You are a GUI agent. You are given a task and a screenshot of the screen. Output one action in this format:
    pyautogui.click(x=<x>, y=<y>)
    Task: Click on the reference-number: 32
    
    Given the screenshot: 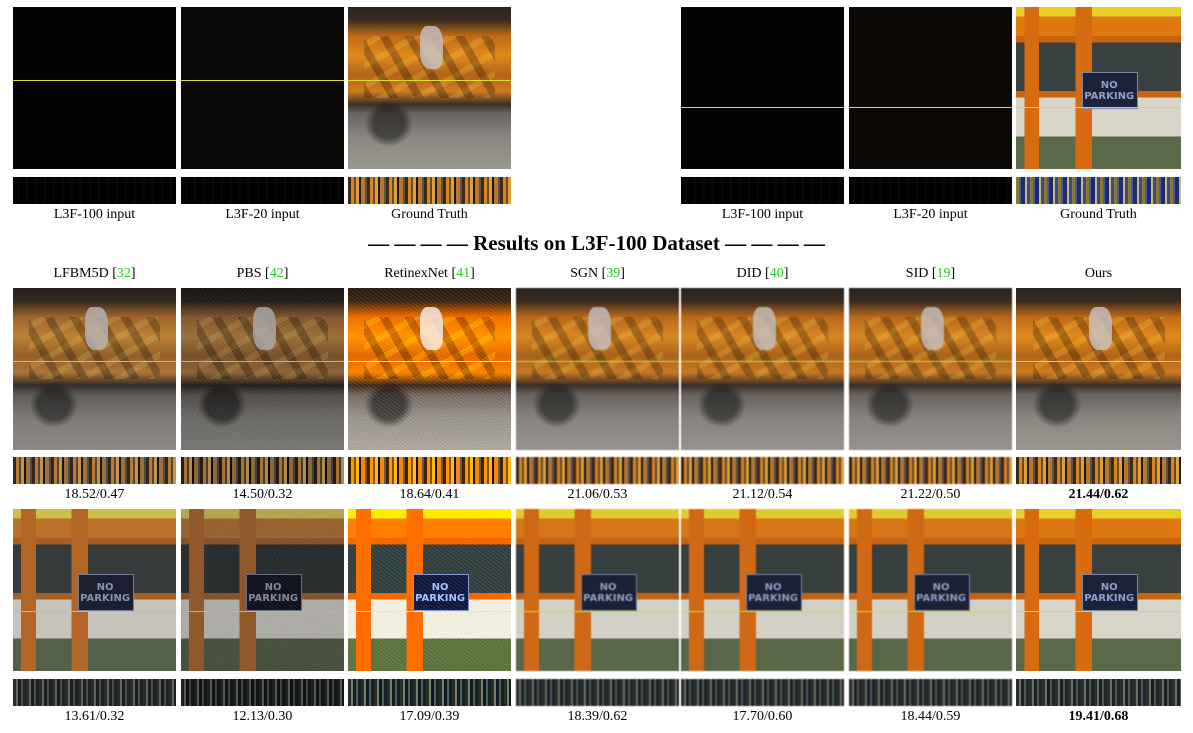 What is the action you would take?
    pyautogui.click(x=123, y=273)
    